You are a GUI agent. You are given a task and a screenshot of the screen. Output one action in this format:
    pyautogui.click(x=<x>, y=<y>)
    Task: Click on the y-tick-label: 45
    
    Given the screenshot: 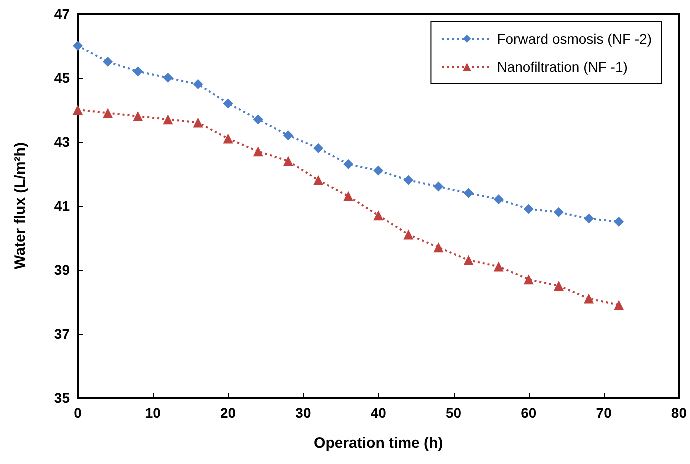 What is the action you would take?
    pyautogui.click(x=62, y=78)
    